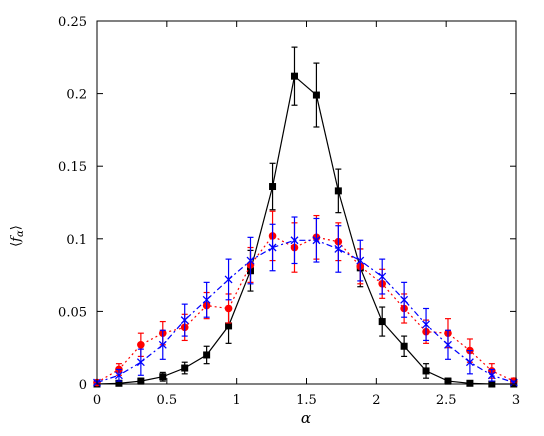 This screenshot has width=544, height=436. Describe the element at coordinates (446, 400) in the screenshot. I see `x-tick-label: 2.5` at that location.